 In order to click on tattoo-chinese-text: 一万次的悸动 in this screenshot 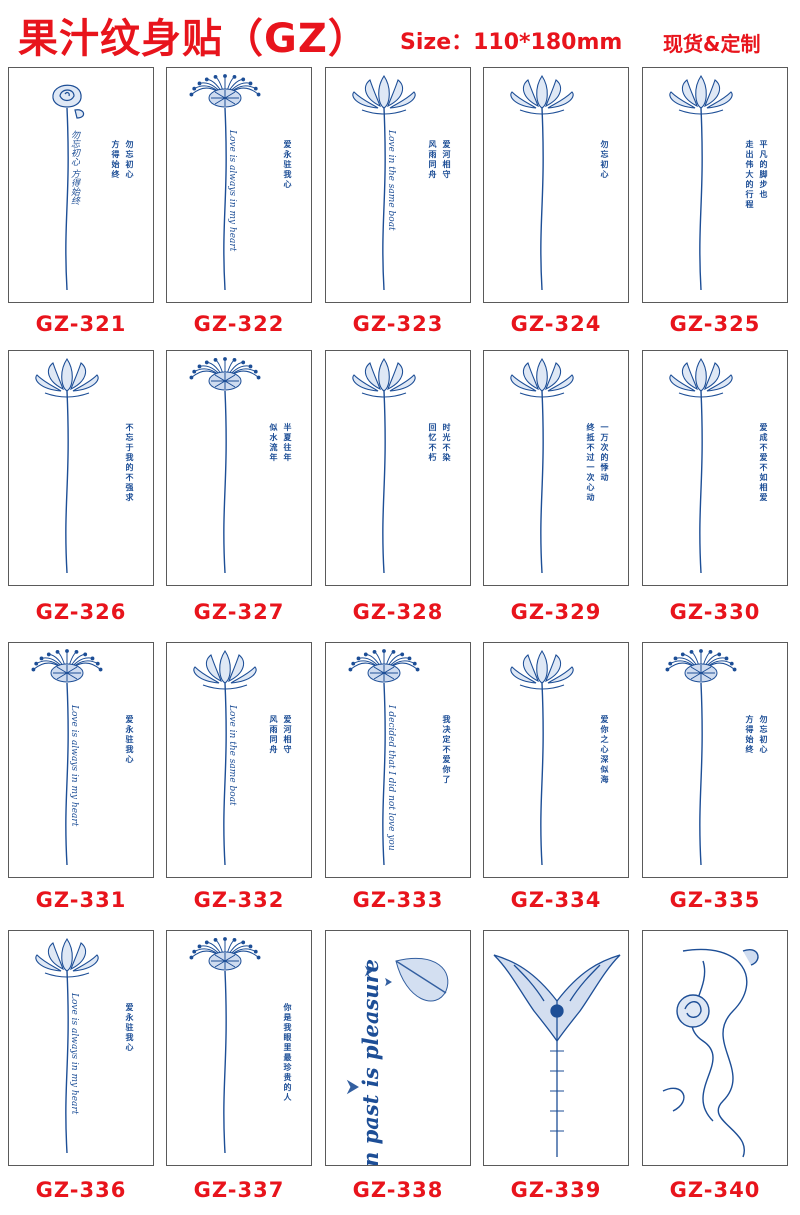, I will do `click(604, 453)`.